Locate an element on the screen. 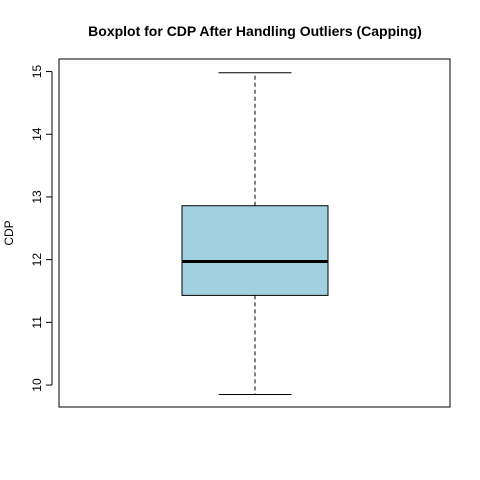 This screenshot has width=480, height=480. y-tick-label: 10 is located at coordinates (37, 385).